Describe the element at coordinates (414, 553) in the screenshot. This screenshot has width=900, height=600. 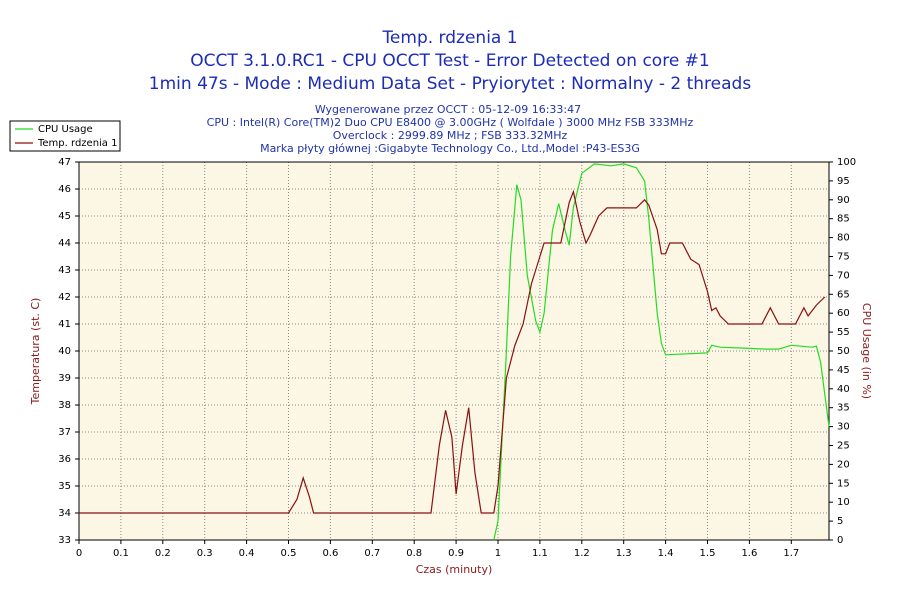
I see `x-tick-label: 0.8` at that location.